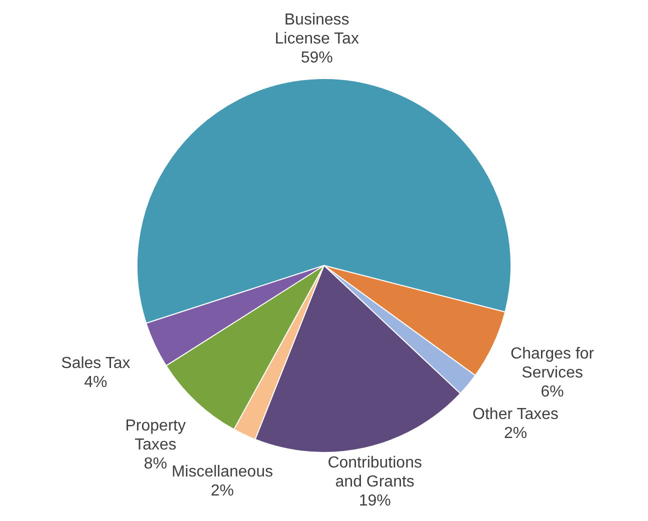  I want to click on slice-label: Property Taxes, so click(155, 435).